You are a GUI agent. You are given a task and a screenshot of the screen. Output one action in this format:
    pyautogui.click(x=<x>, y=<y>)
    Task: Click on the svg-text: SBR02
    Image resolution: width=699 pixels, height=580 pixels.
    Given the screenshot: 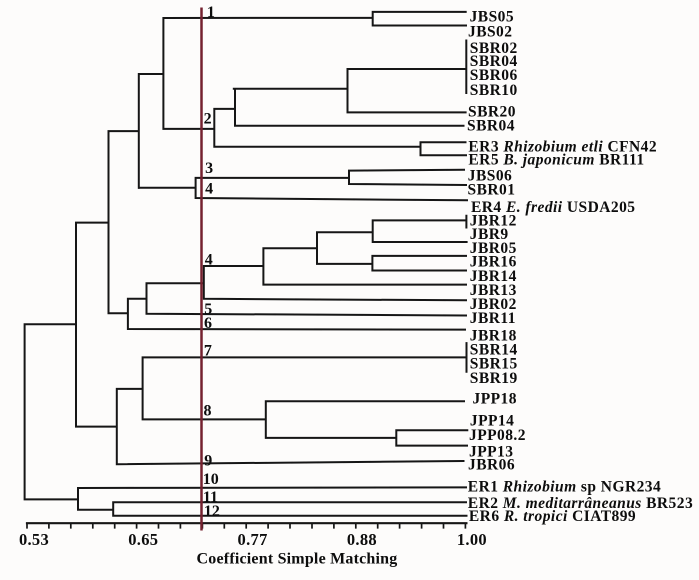 What is the action you would take?
    pyautogui.click(x=494, y=48)
    